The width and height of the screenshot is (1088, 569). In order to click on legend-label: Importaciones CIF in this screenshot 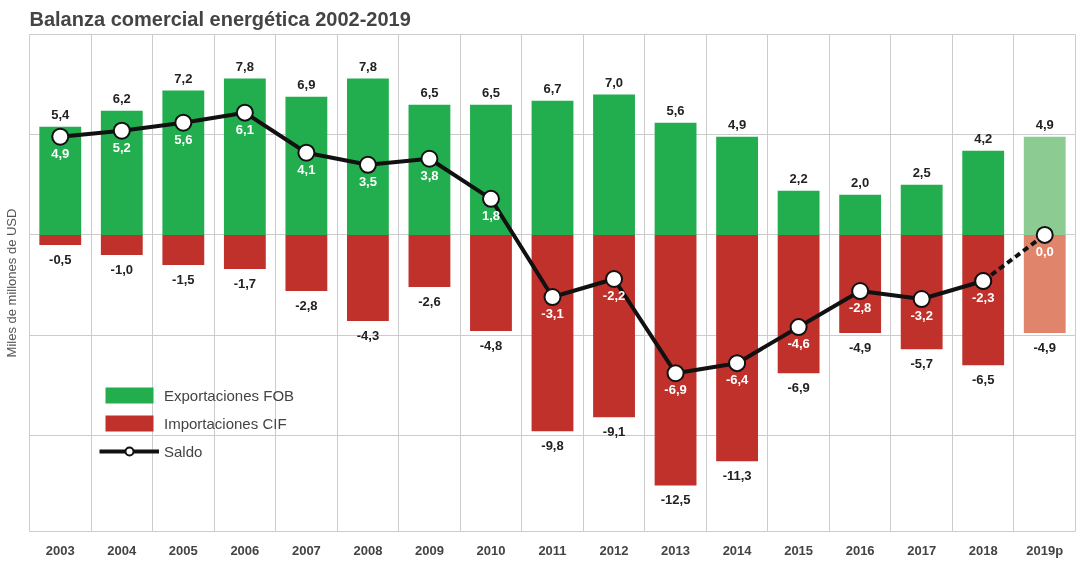, I will do `click(225, 423)`.